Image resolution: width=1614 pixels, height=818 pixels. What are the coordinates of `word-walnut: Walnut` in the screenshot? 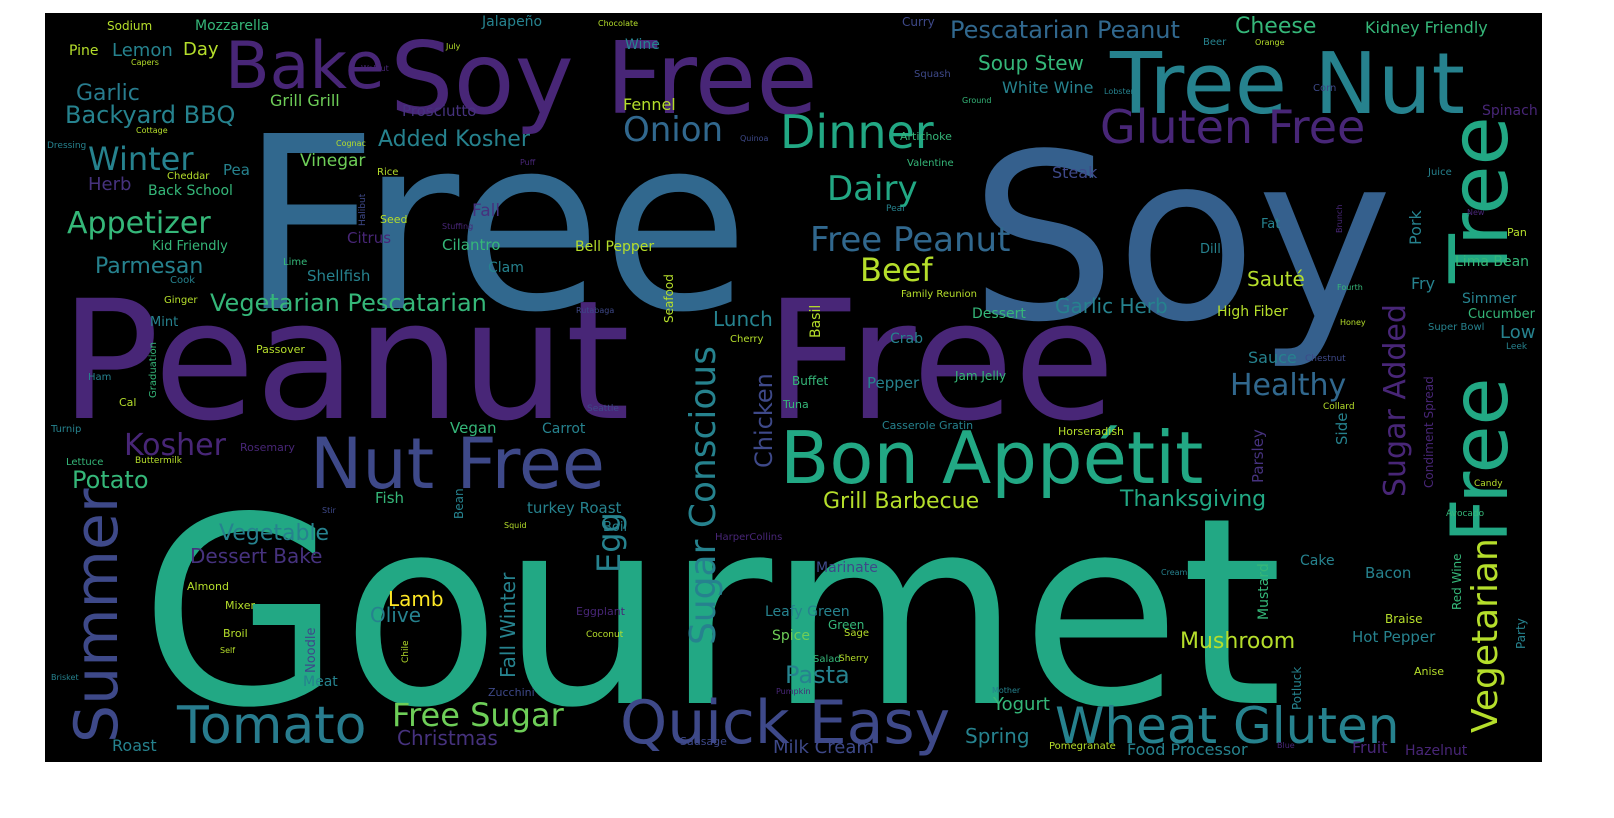 It's located at (375, 68).